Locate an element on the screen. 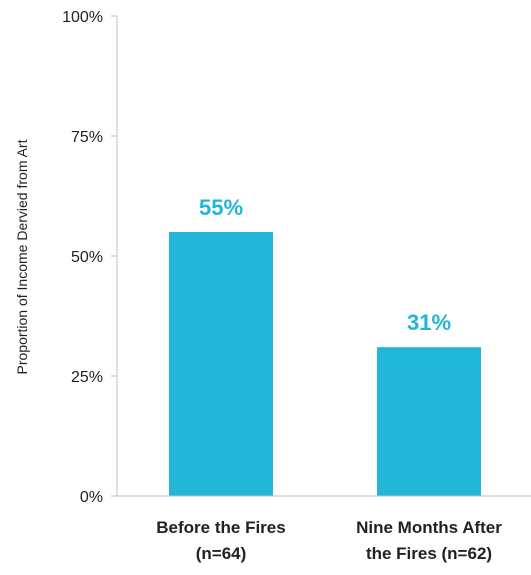 This screenshot has height=575, width=531. data-label: 31% is located at coordinates (429, 322).